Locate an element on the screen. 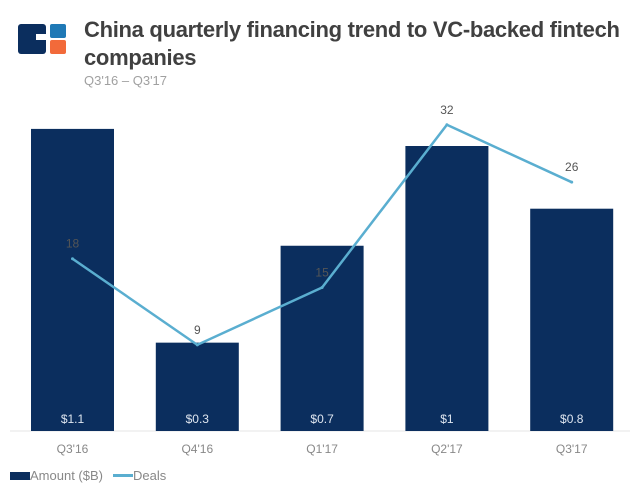 The width and height of the screenshot is (640, 488). legend: Amount ($B) Deals is located at coordinates (88, 475).